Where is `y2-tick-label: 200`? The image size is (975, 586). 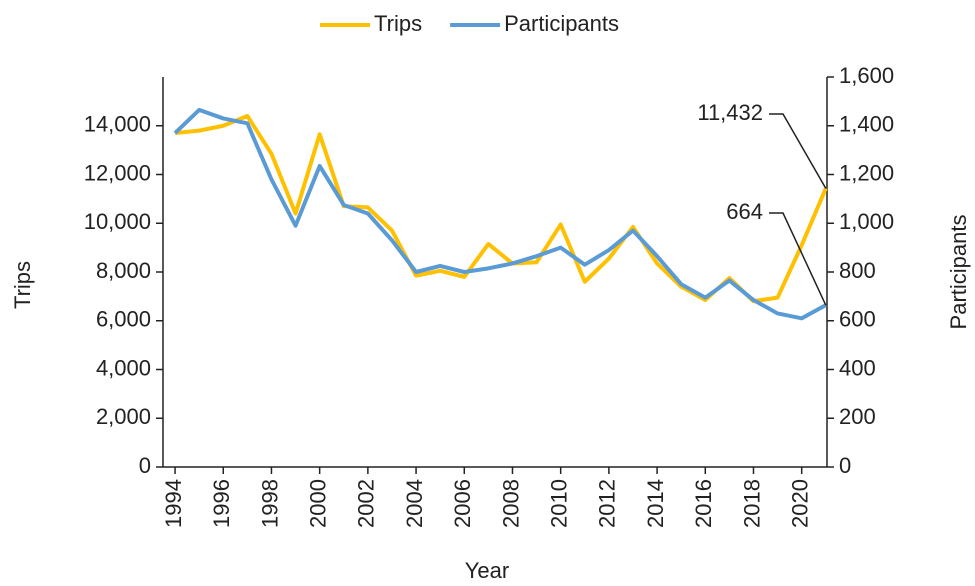 y2-tick-label: 200 is located at coordinates (857, 416).